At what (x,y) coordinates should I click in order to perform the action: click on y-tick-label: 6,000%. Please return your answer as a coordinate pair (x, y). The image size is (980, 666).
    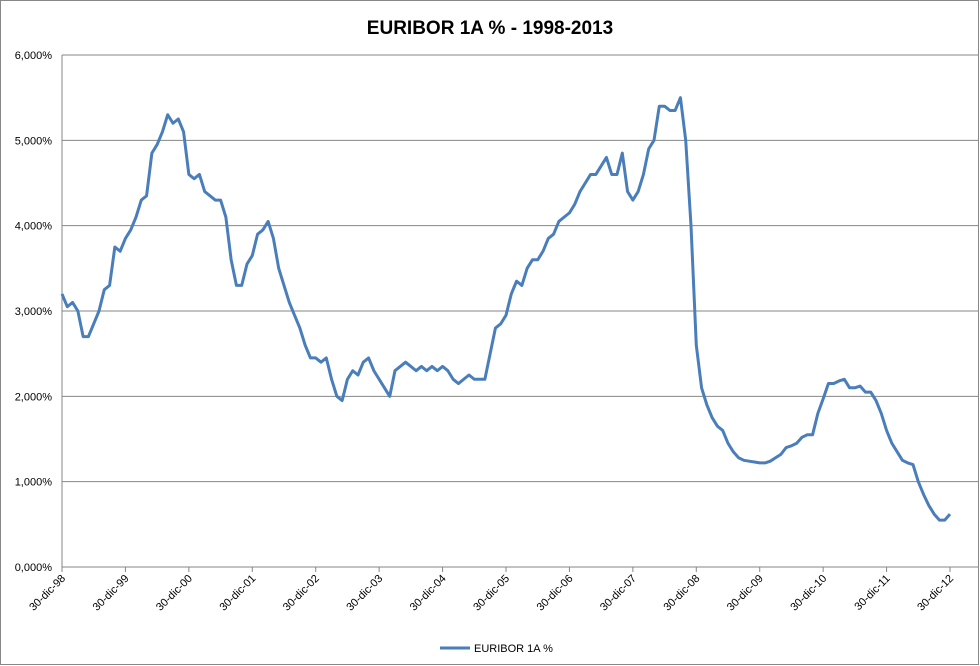
    Looking at the image, I should click on (34, 56).